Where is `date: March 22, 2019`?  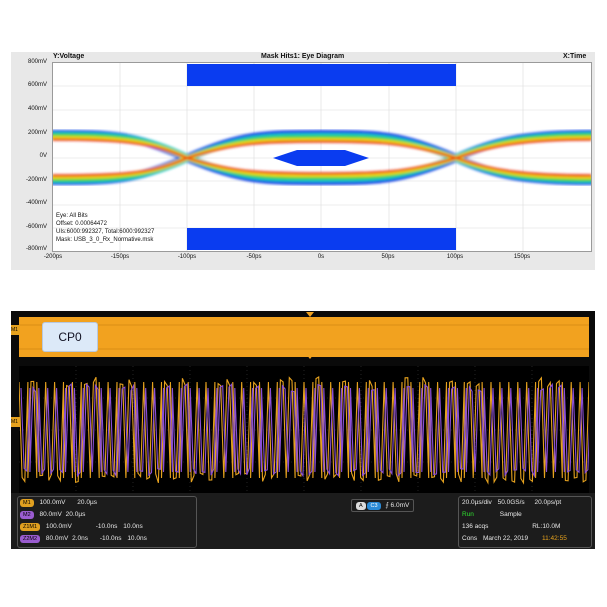 date: March 22, 2019 is located at coordinates (506, 538).